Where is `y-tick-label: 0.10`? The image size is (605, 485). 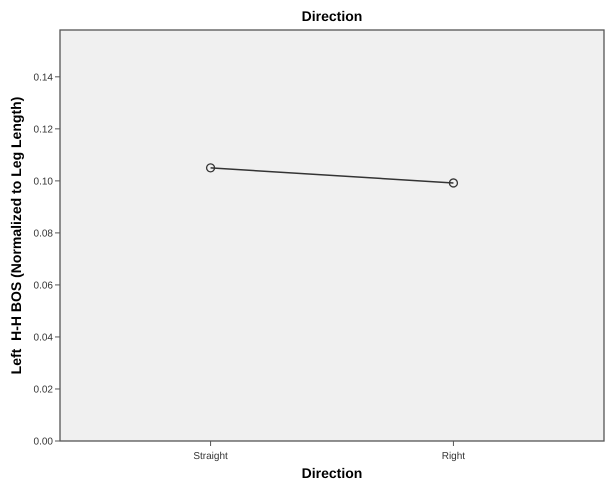 y-tick-label: 0.10 is located at coordinates (44, 182).